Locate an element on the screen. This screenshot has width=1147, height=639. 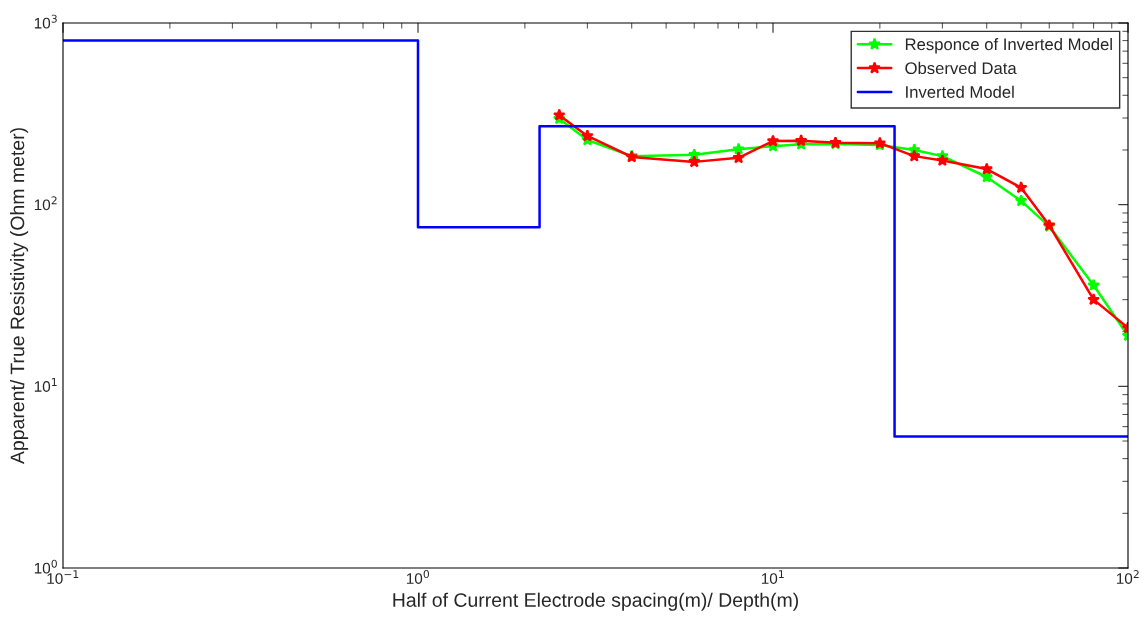
legend-label: Observed Data is located at coordinates (961, 68).